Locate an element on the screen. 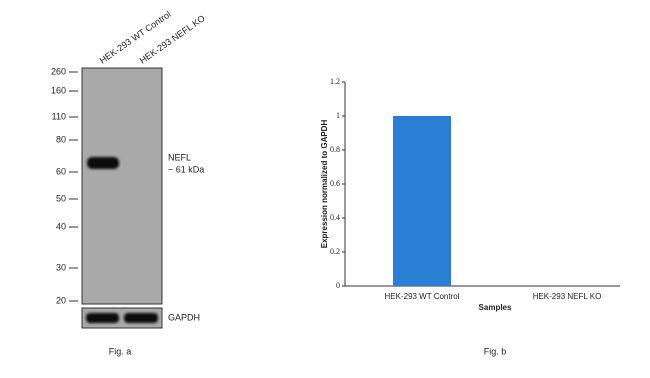 This screenshot has height=378, width=650. marker-label: 80 is located at coordinates (61, 139).